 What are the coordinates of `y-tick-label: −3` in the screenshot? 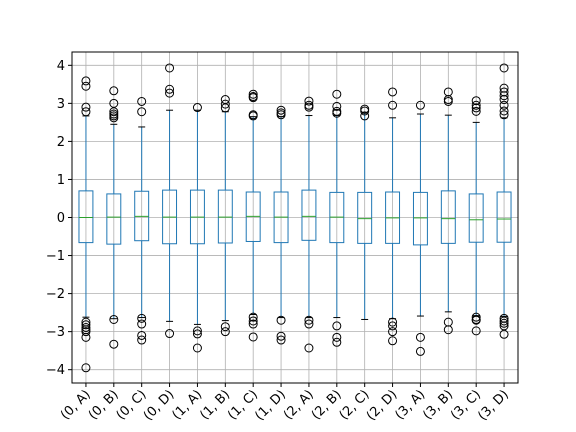 It's located at (55, 332).